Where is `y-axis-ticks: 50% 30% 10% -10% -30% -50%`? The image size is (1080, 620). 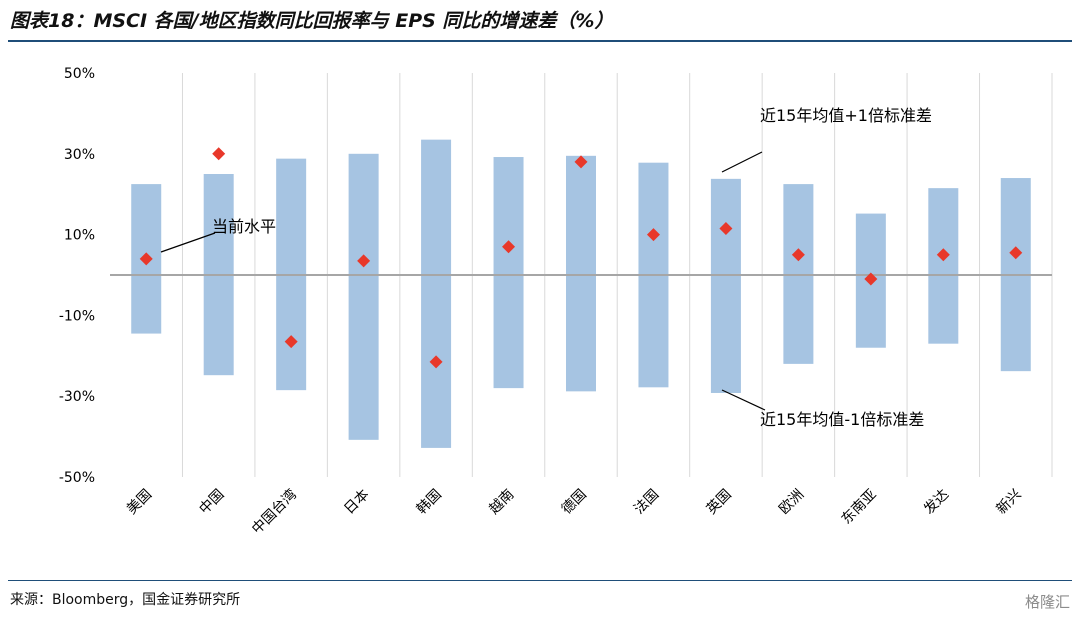 y-axis-ticks: 50% 30% 10% -10% -30% -50% is located at coordinates (77, 276).